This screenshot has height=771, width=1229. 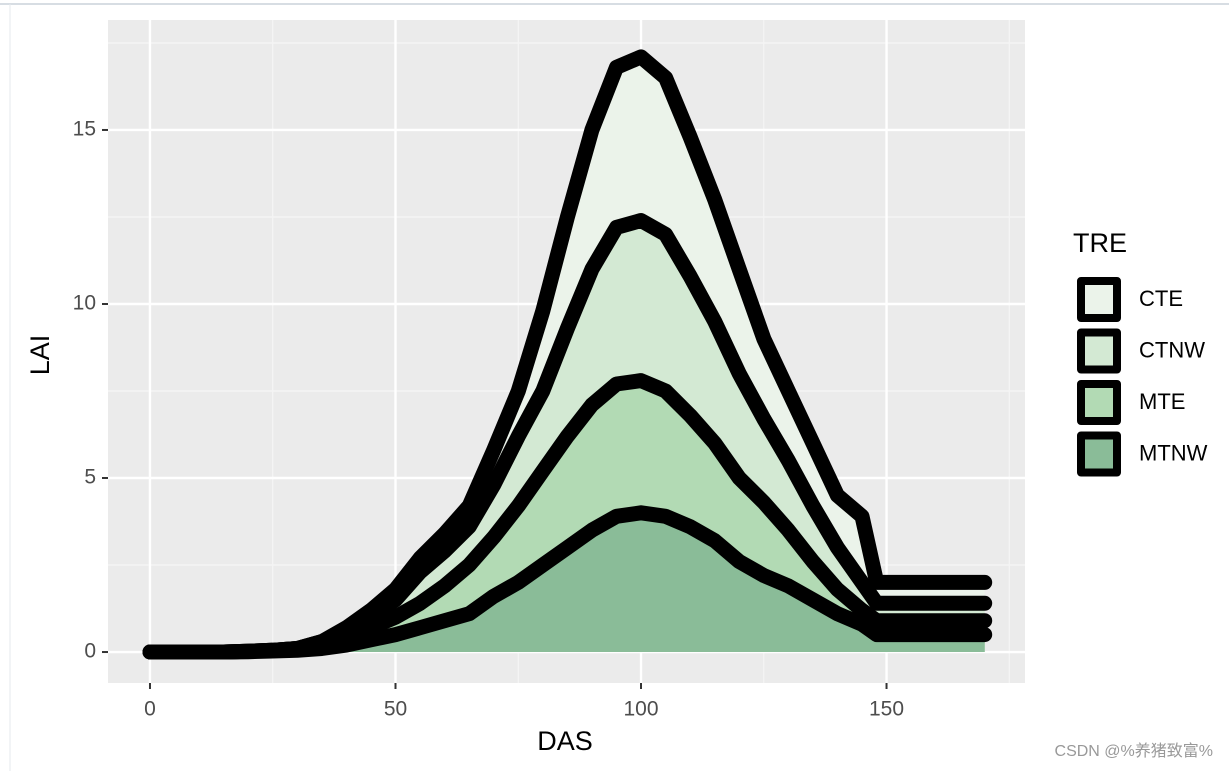 What do you see at coordinates (395, 709) in the screenshot?
I see `x-tick-label: 50` at bounding box center [395, 709].